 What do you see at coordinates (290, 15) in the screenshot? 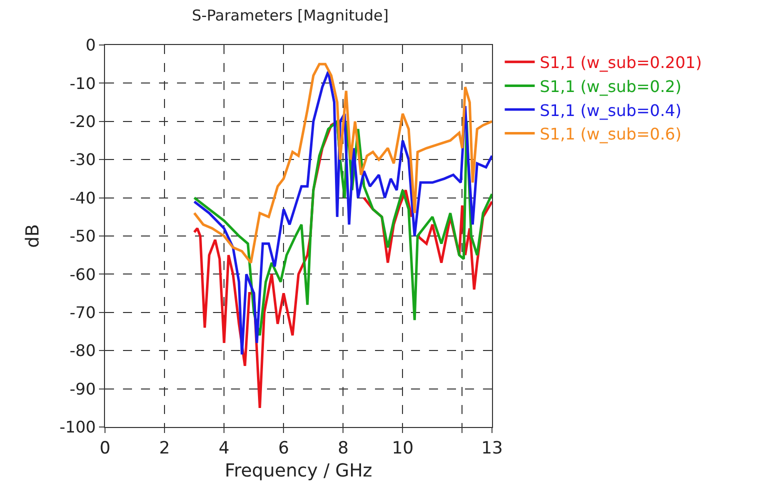
I see `chart-title: S-Parameters [Magnitude]` at bounding box center [290, 15].